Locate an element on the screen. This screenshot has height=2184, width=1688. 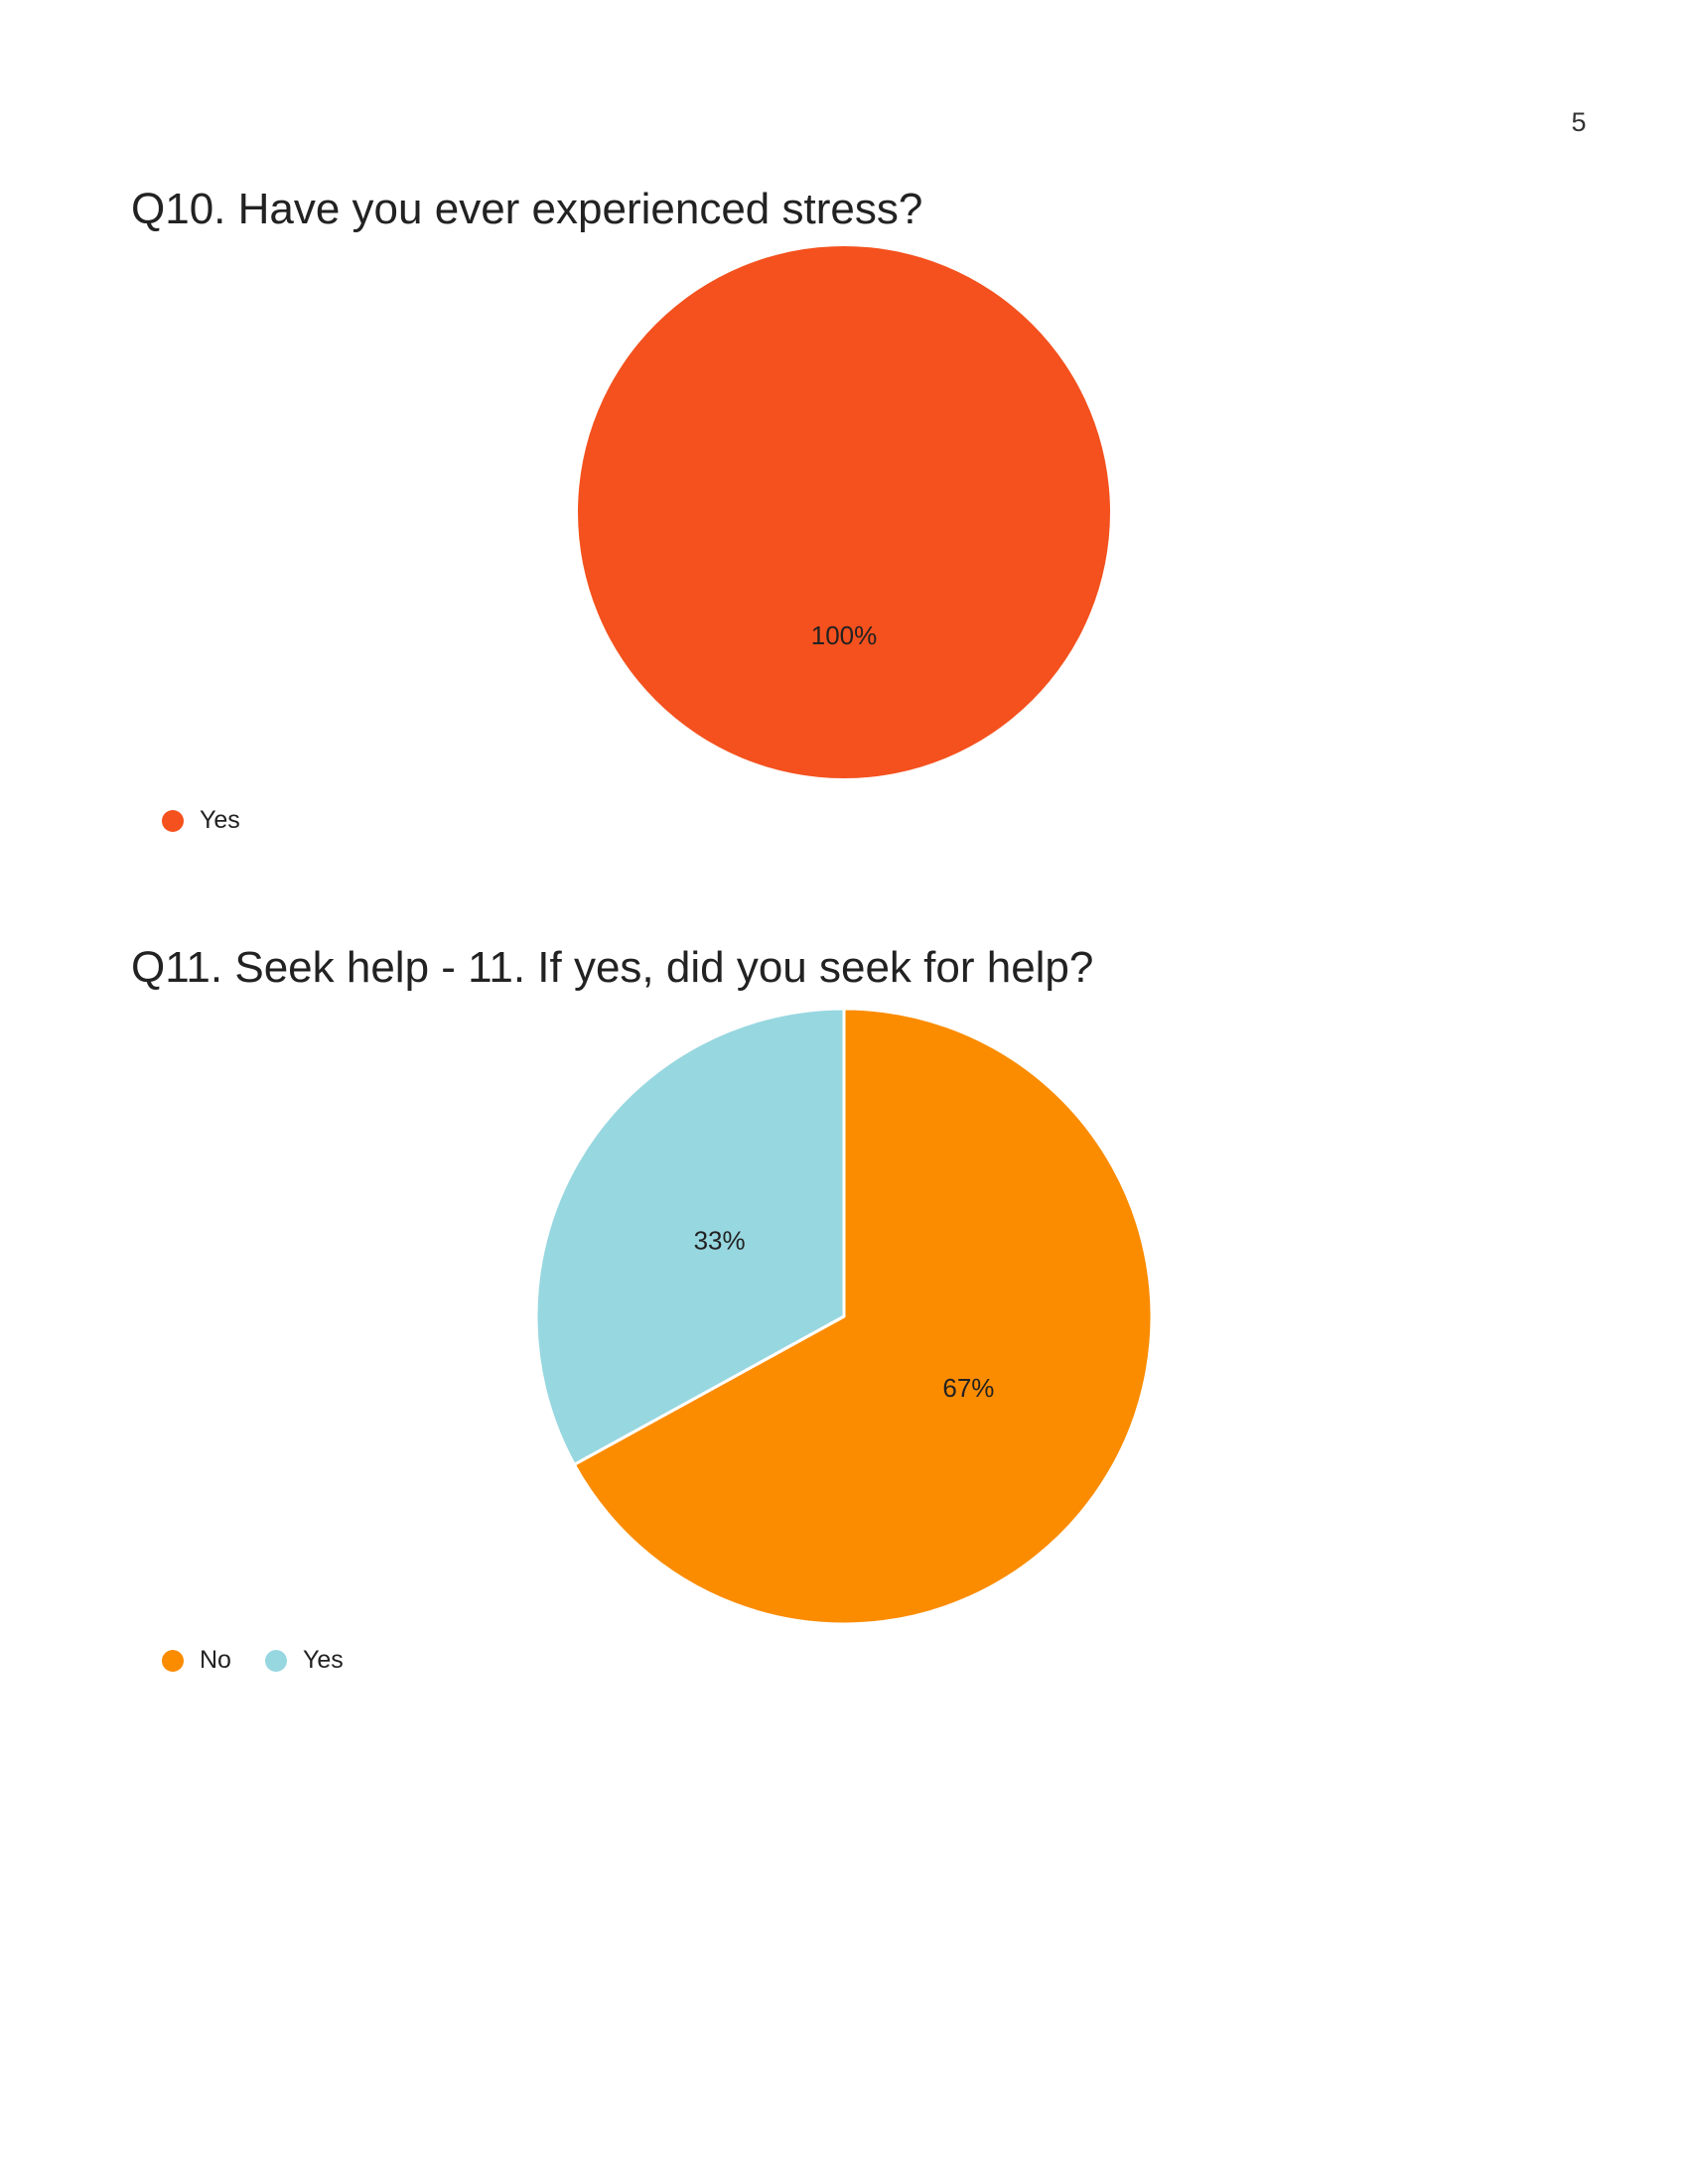
legend-label: No is located at coordinates (215, 1660).